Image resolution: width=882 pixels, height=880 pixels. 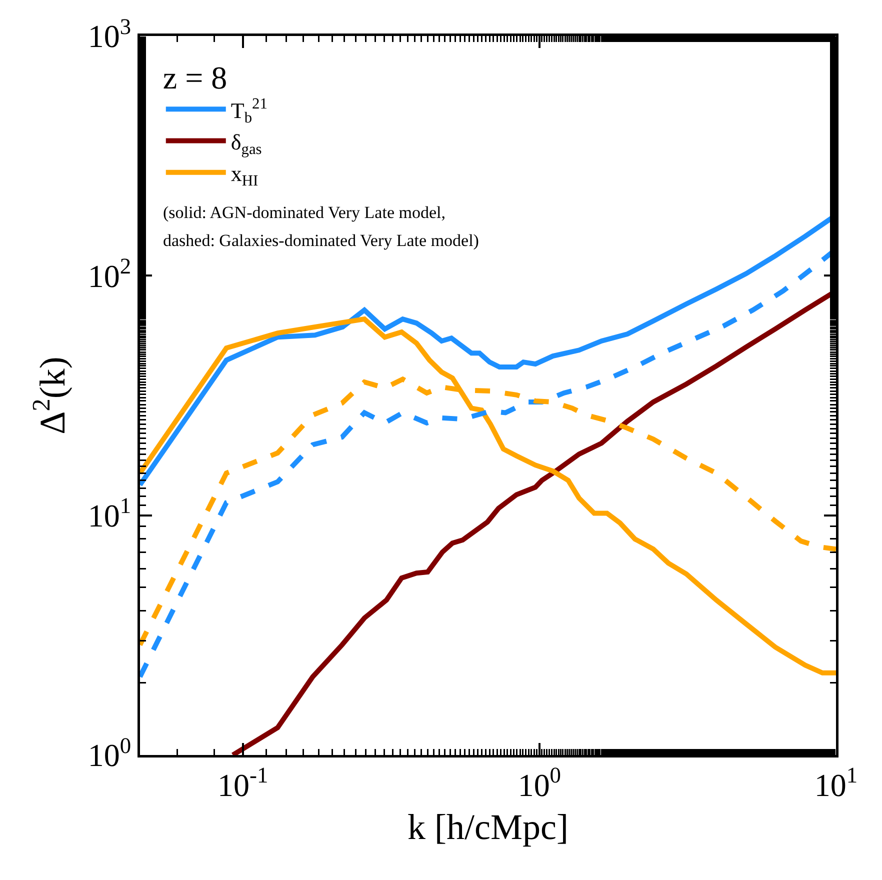 What do you see at coordinates (110, 273) in the screenshot?
I see `y-tick-label: 10$^{2}$` at bounding box center [110, 273].